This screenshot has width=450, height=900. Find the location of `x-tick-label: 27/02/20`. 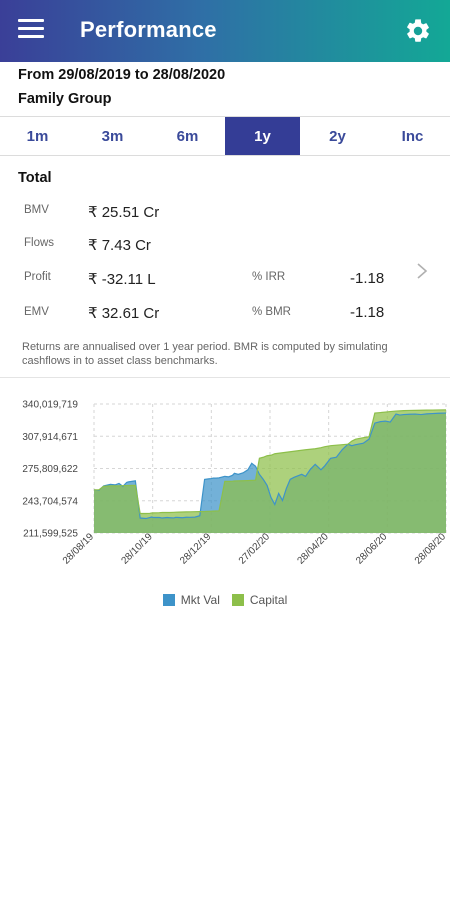

x-tick-label: 27/02/20 is located at coordinates (255, 549).